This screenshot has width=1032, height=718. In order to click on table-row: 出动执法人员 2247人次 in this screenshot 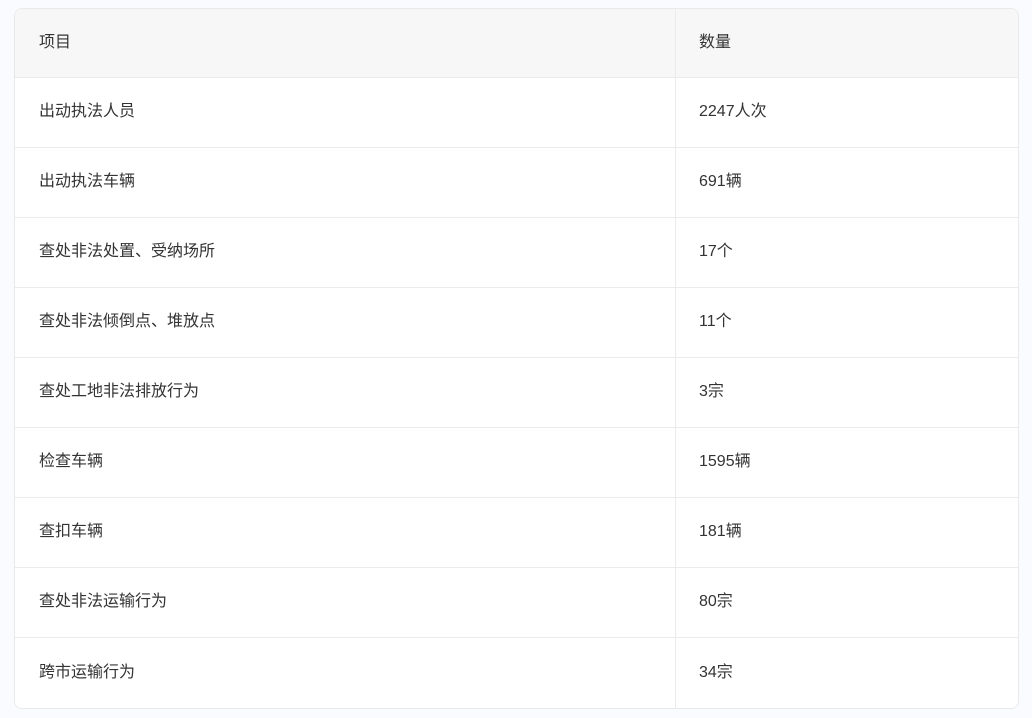, I will do `click(516, 113)`.